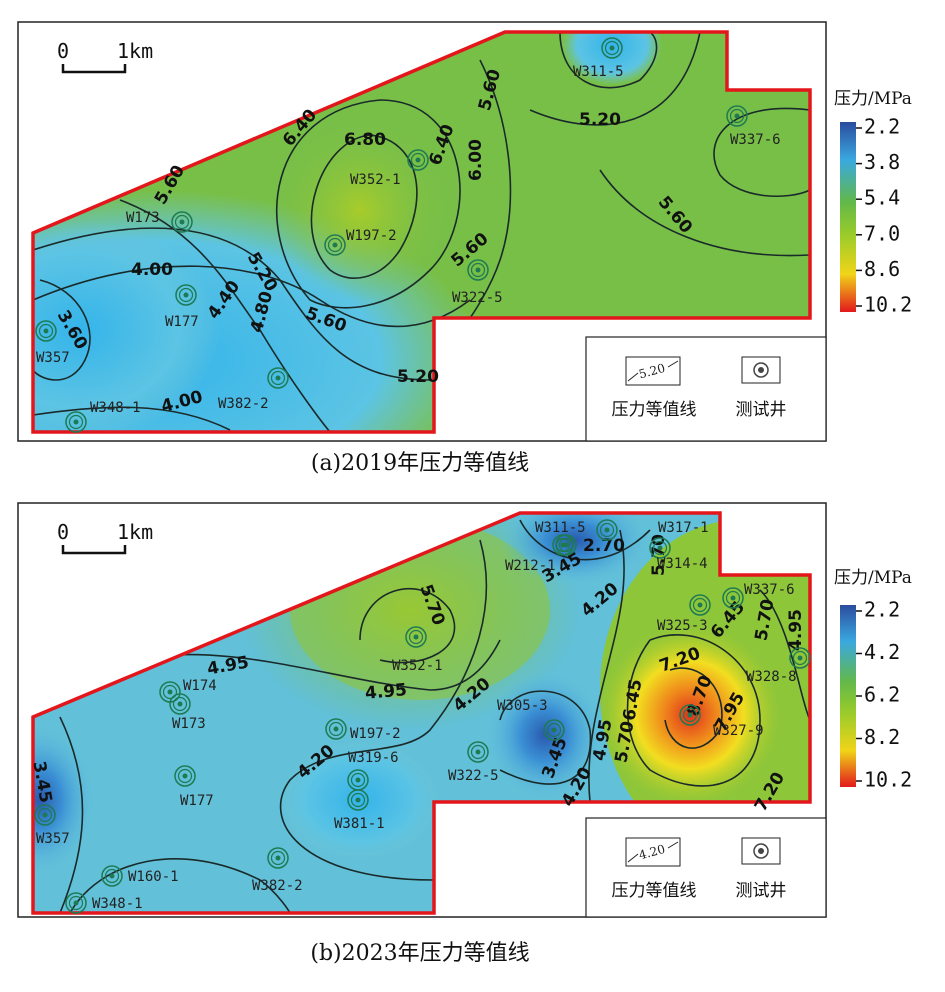 Image resolution: width=945 pixels, height=992 pixels. Describe the element at coordinates (560, 528) in the screenshot. I see `well-label: W311-5` at that location.